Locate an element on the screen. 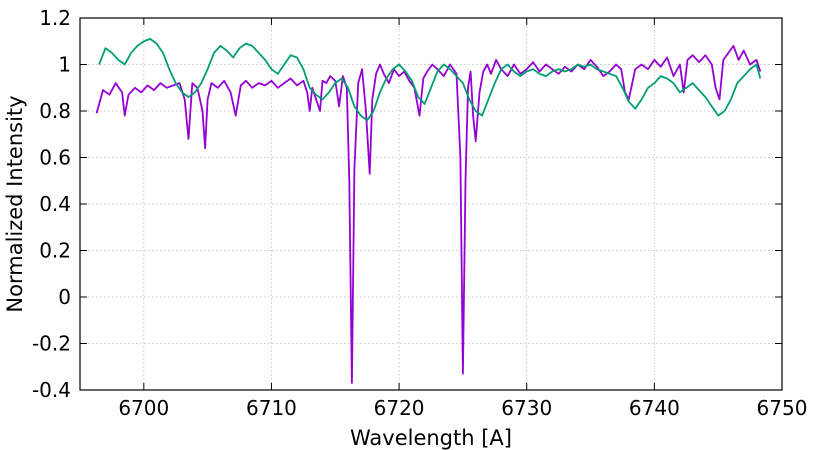  y-tick-label: 0.8 is located at coordinates (55, 111).